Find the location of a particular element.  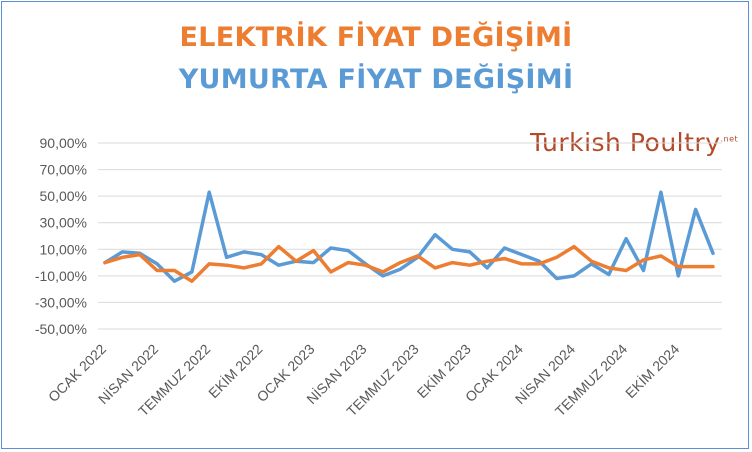

logo-suffix: .net is located at coordinates (729, 139).